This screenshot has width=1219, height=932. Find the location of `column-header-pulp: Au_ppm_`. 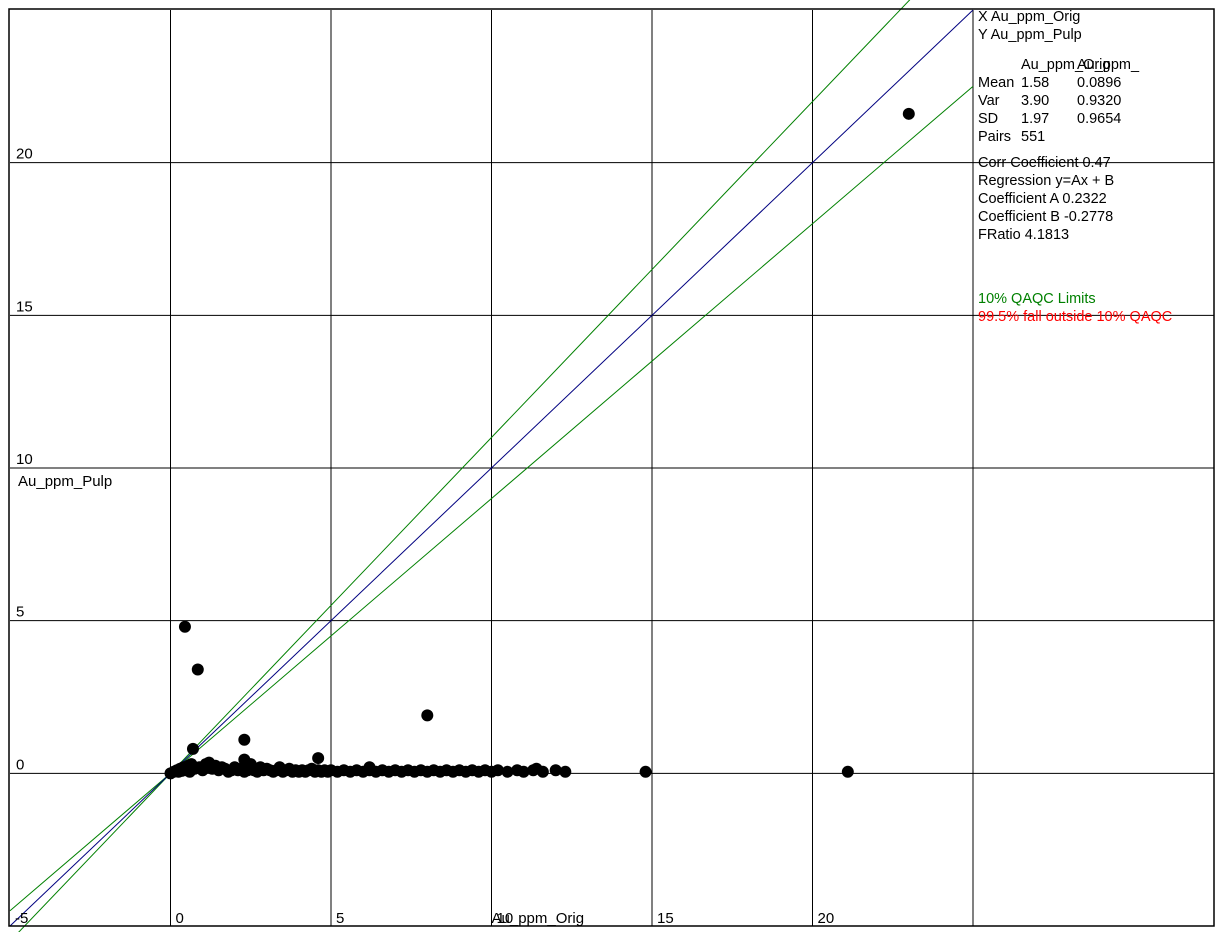

column-header-pulp: Au_ppm_ is located at coordinates (1108, 65).